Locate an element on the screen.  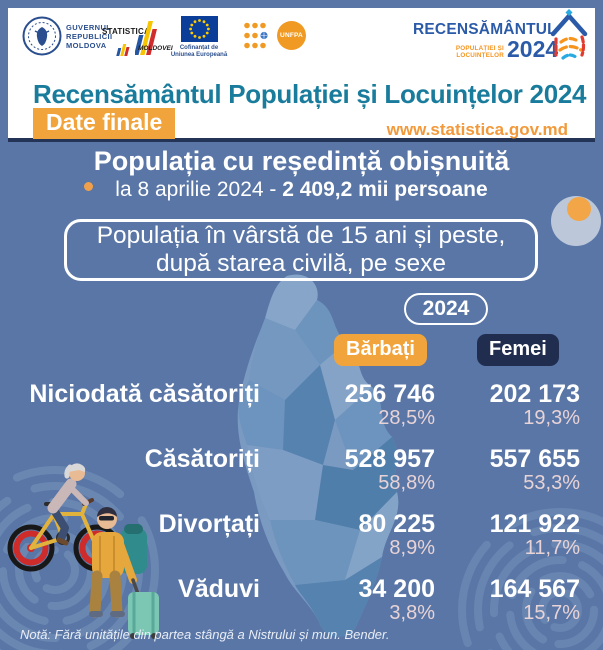
women-percent: 11,7% is located at coordinates (552, 548).